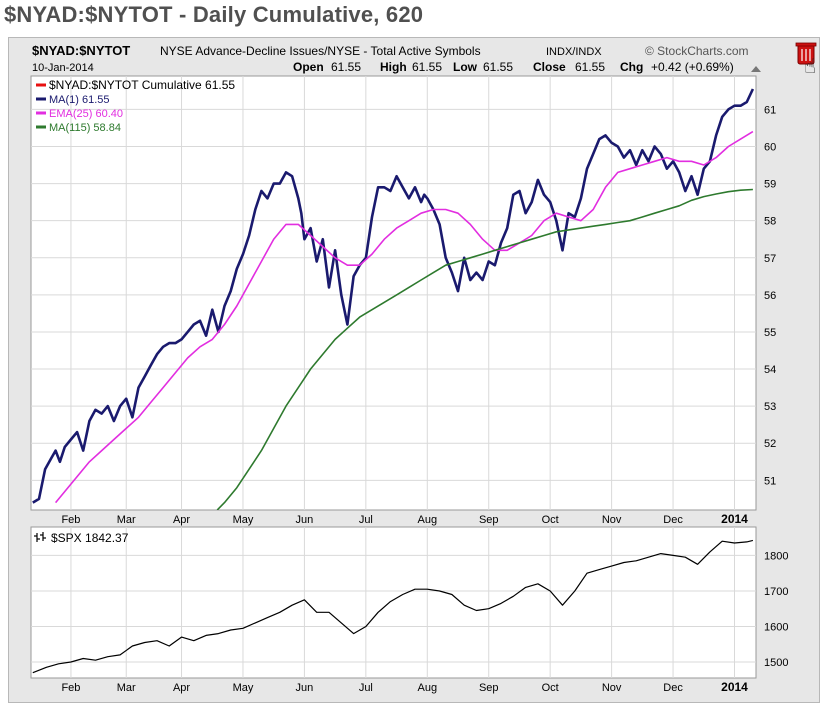  I want to click on main-y-ticks: 51 52 53 54 55 56 57 58 59 60 61, so click(770, 295).